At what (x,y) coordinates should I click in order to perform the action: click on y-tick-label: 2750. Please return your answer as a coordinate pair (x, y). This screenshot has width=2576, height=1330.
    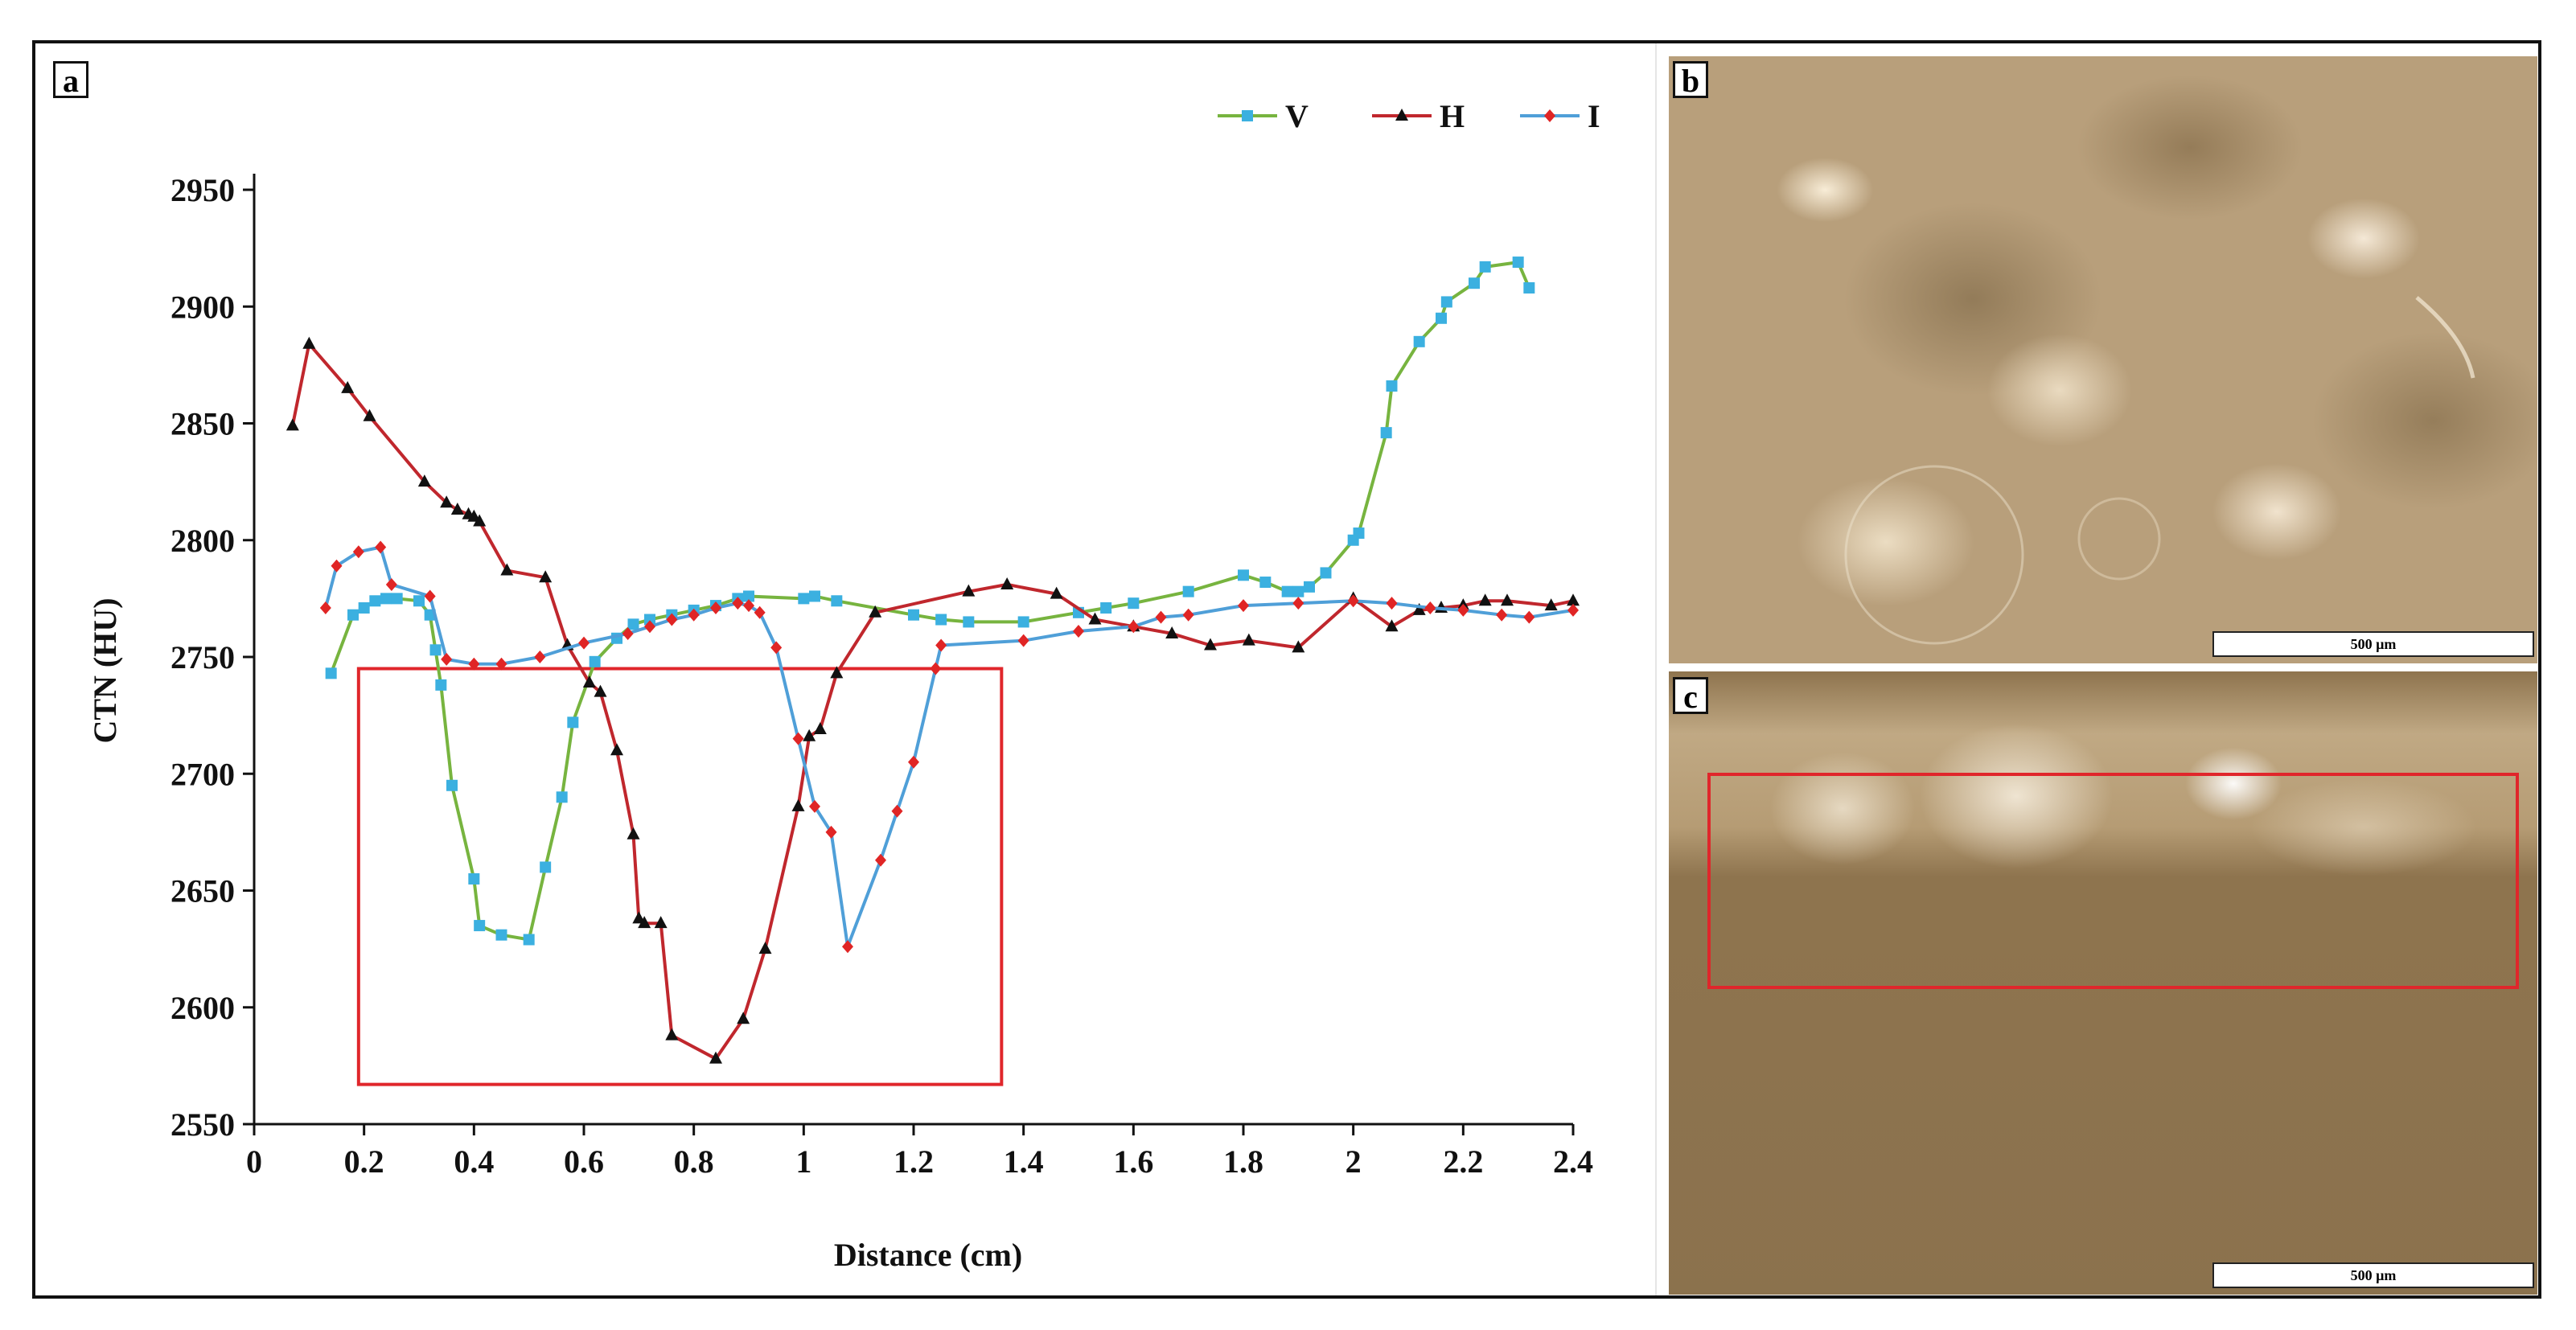
    Looking at the image, I should click on (203, 657).